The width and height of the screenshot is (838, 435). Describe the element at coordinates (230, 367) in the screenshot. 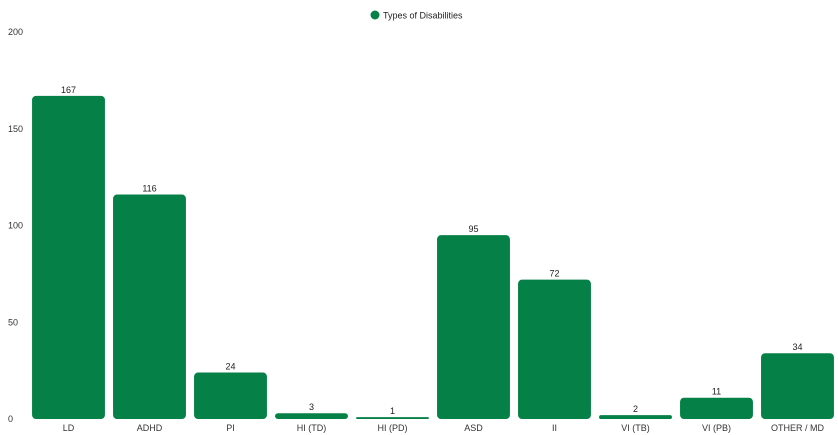

I see `data-label: 24` at that location.